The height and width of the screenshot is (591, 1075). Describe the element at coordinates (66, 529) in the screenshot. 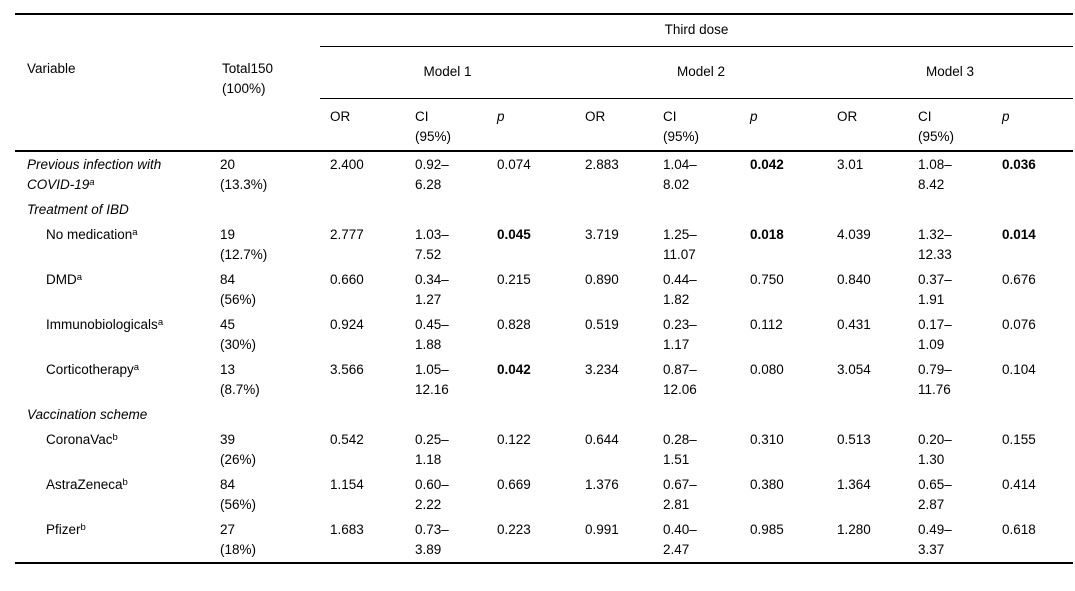

I see `variable-cell: Pfizerb` at that location.